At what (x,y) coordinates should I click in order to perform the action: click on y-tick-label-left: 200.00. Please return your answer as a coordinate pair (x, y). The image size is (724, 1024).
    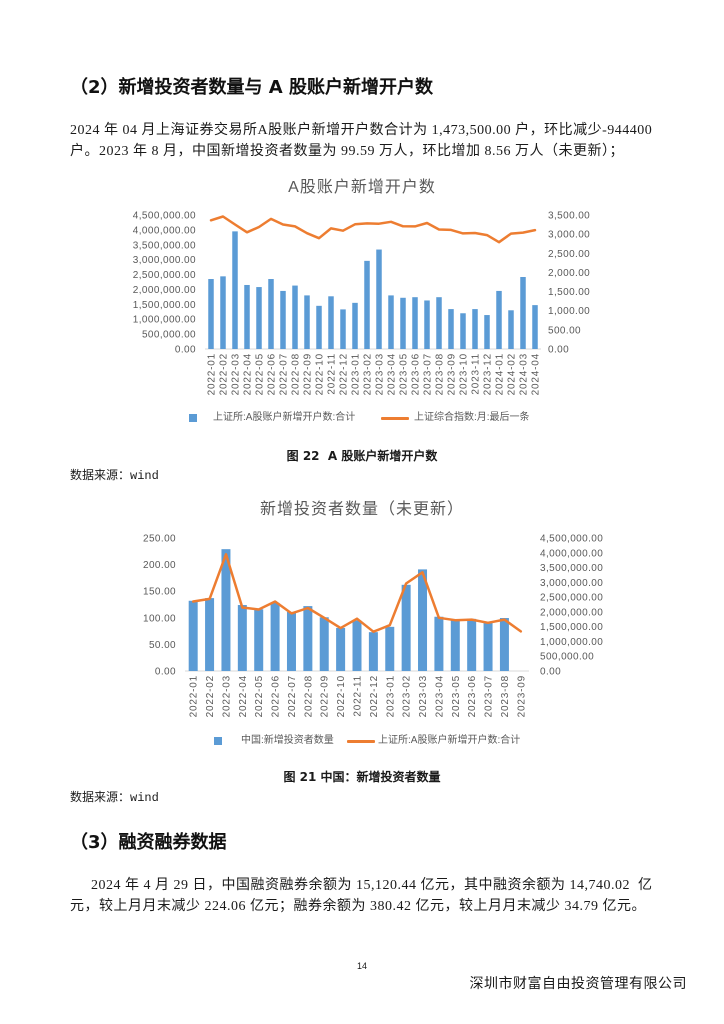
    Looking at the image, I should click on (159, 565).